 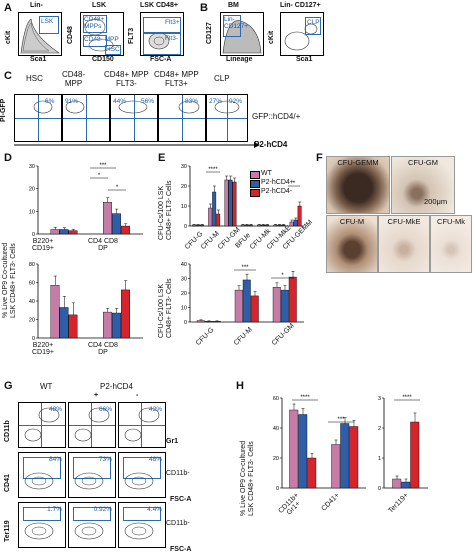 I want to click on axis-label: CD41, so click(x=7, y=483).